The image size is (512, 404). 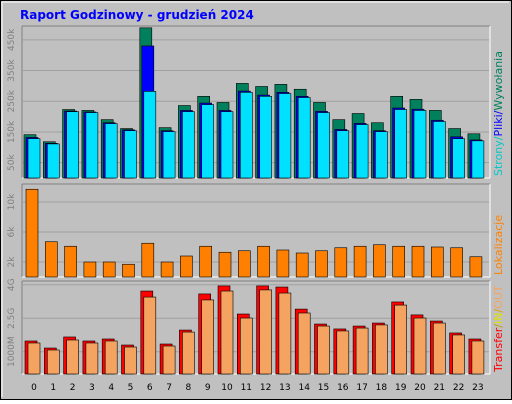 I want to click on x-tick-label: 21, so click(x=439, y=388).